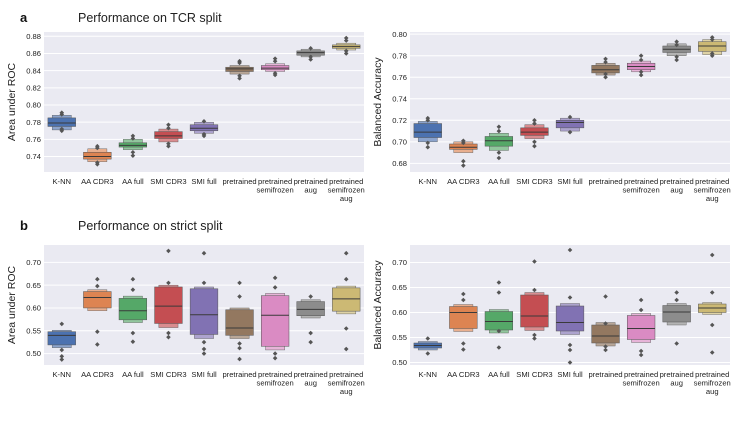 Image resolution: width=747 pixels, height=421 pixels. I want to click on box-pretrained-semifrozen-aug, so click(346, 45).